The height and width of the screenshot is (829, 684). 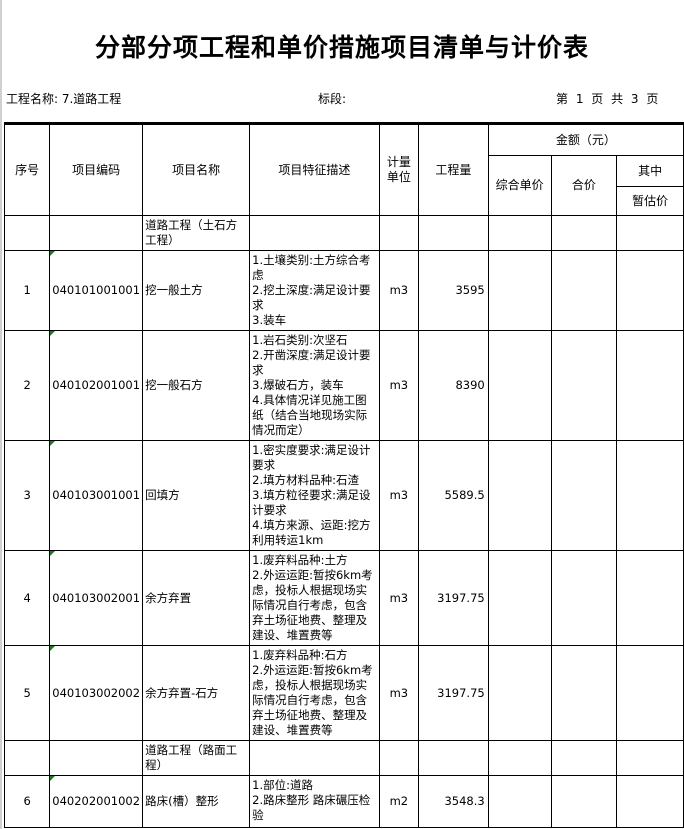 I want to click on cell-name: 回填方, so click(x=196, y=495).